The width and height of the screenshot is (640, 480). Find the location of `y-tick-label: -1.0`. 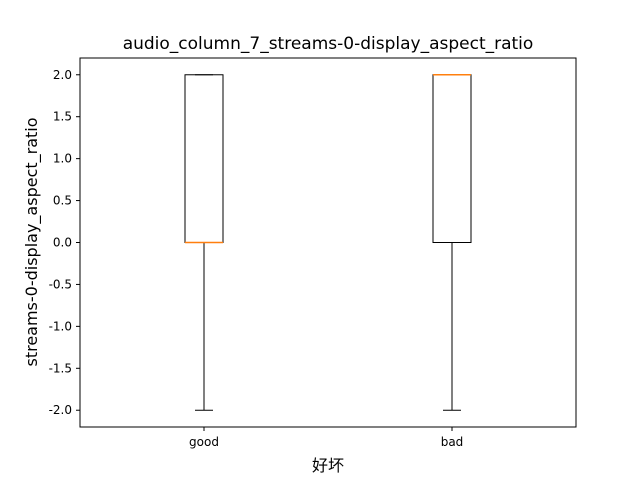

y-tick-label: -1.0 is located at coordinates (60, 326).